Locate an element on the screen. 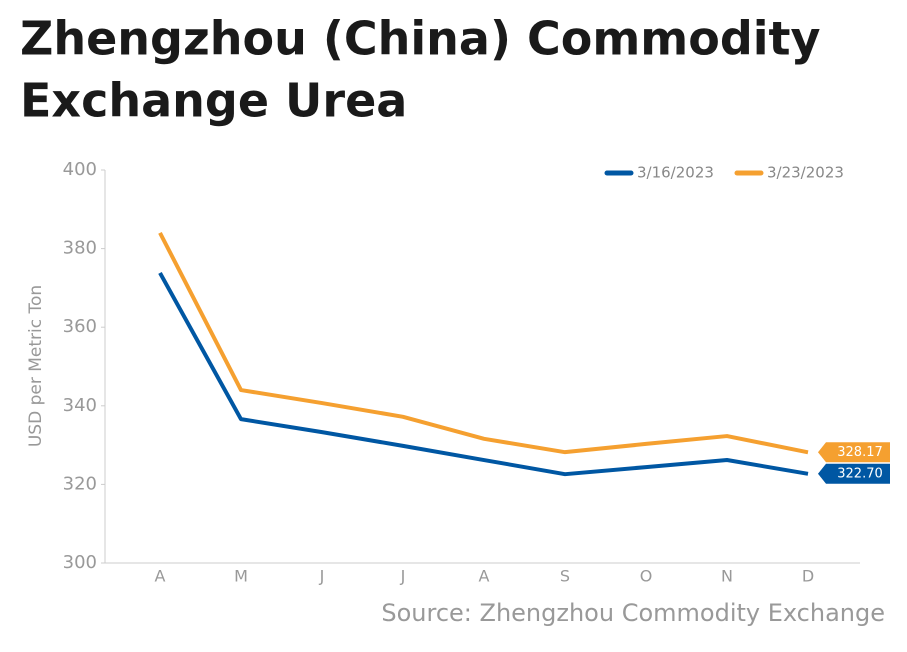 Image resolution: width=907 pixels, height=652 pixels. legend-label: 3/23/2023 is located at coordinates (805, 173).